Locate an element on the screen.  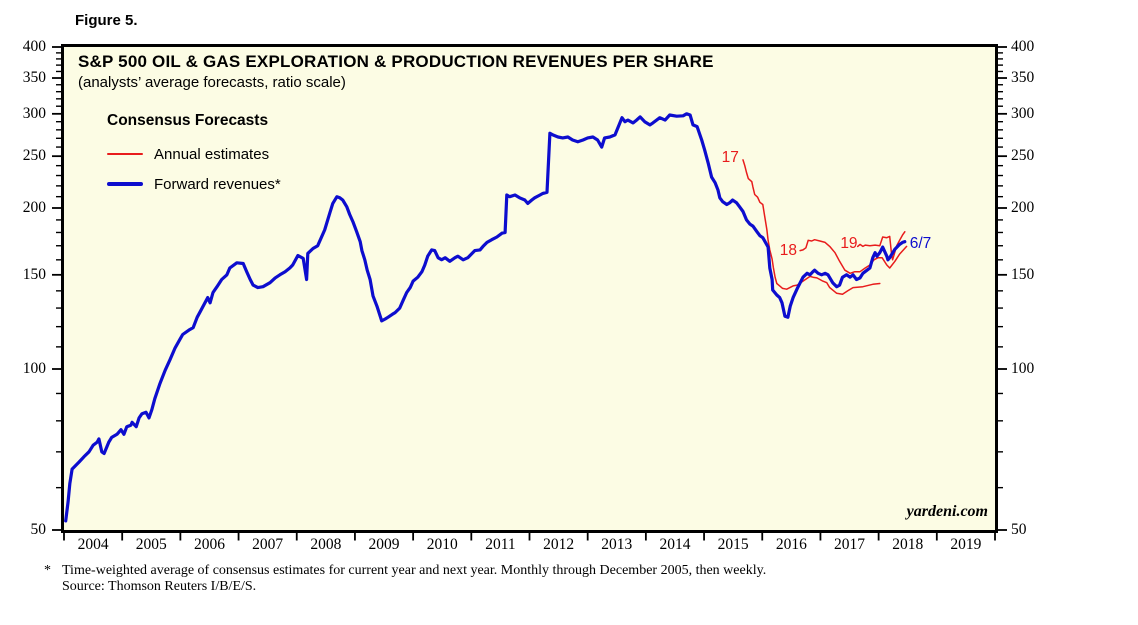
y-axis-label-right: 250 is located at coordinates (1023, 156).